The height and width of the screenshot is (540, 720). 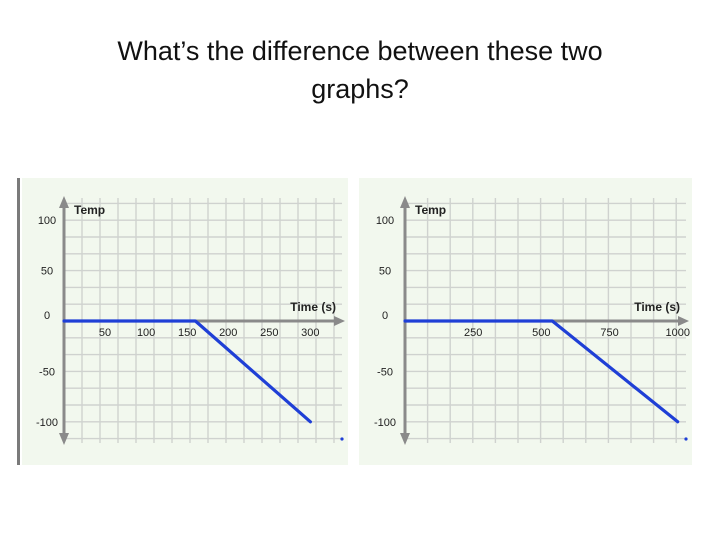 I want to click on x-tick-label: 150, so click(x=187, y=333).